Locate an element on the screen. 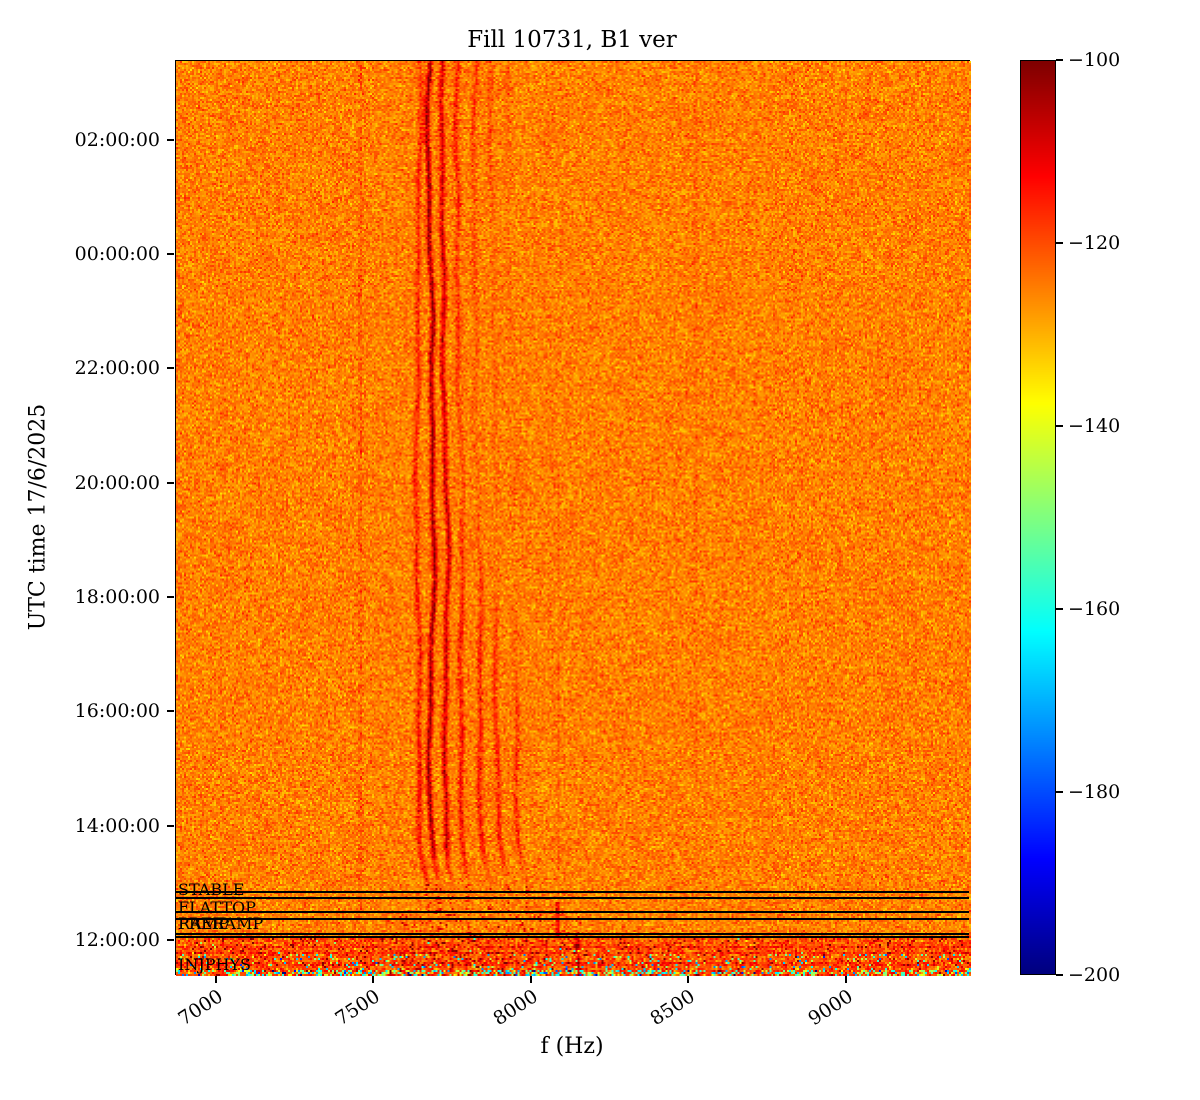 Image resolution: width=1200 pixels, height=1100 pixels. x-axis-label: f (Hz) is located at coordinates (572, 1046).